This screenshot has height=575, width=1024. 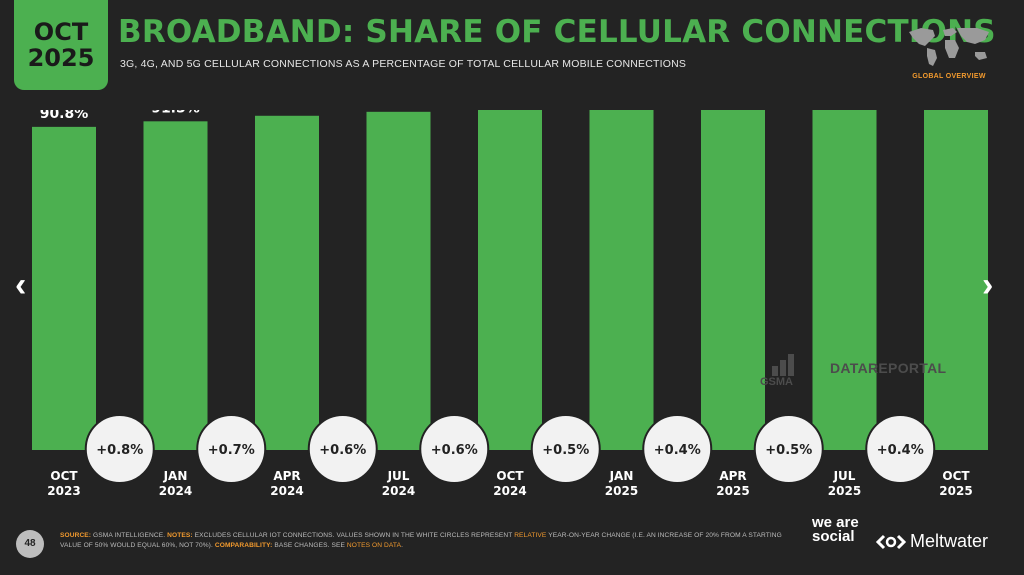 I want to click on bar-value-label: 91.5%, so click(x=175, y=113).